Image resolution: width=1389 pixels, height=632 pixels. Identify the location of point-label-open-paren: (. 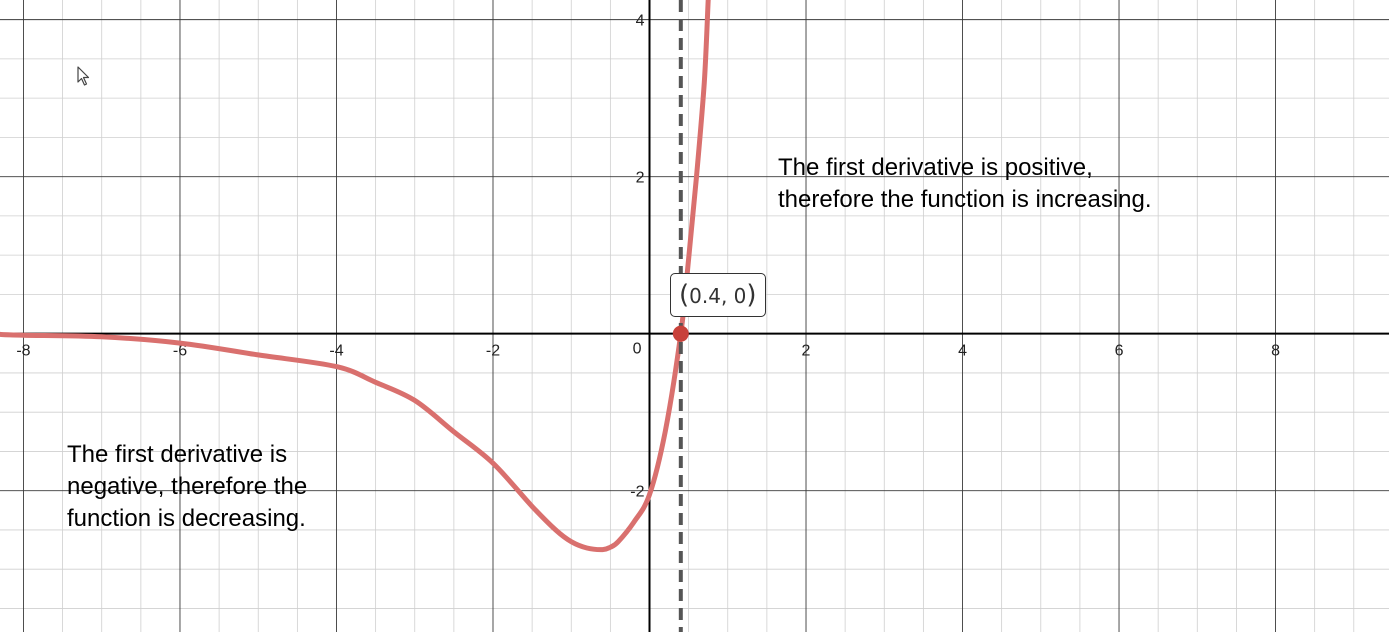
(684, 295).